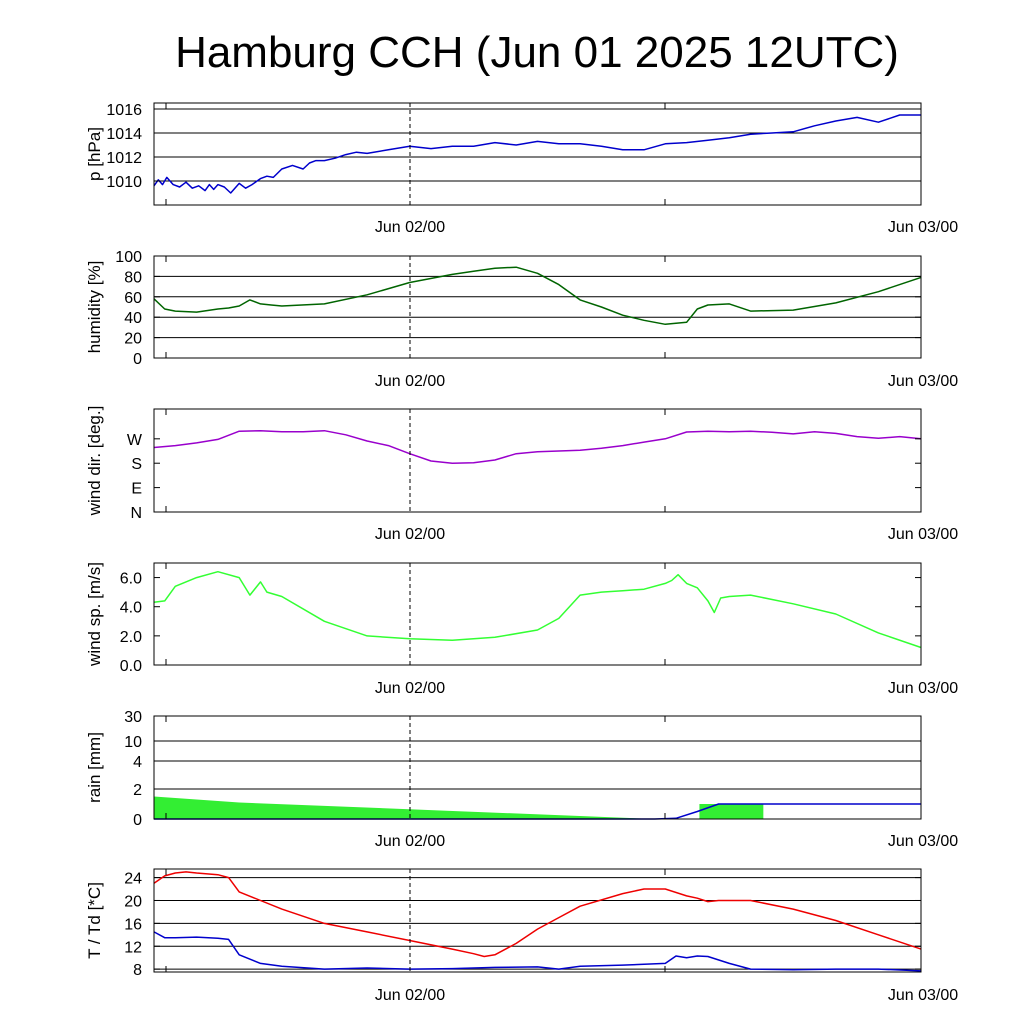 Image resolution: width=1024 pixels, height=1024 pixels. I want to click on y-axis-label: wind sp. [m/s], so click(94, 614).